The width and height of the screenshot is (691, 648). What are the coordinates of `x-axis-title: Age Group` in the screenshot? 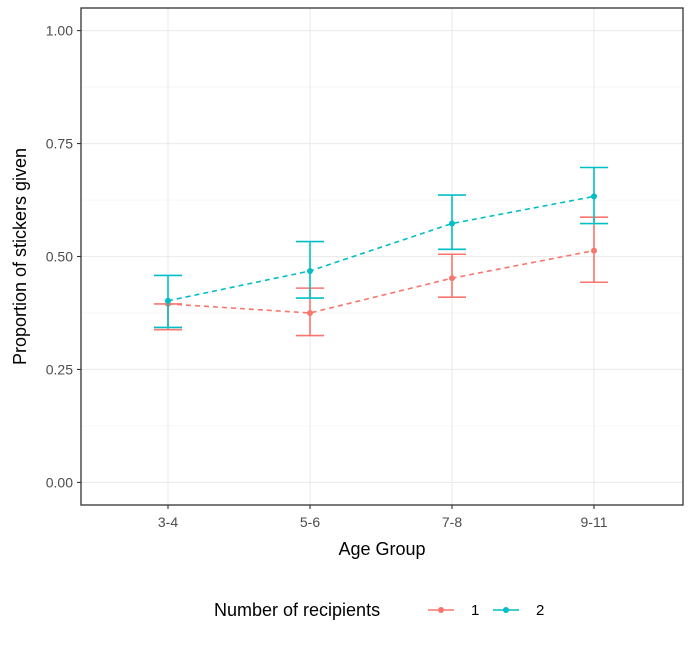 It's located at (381, 549).